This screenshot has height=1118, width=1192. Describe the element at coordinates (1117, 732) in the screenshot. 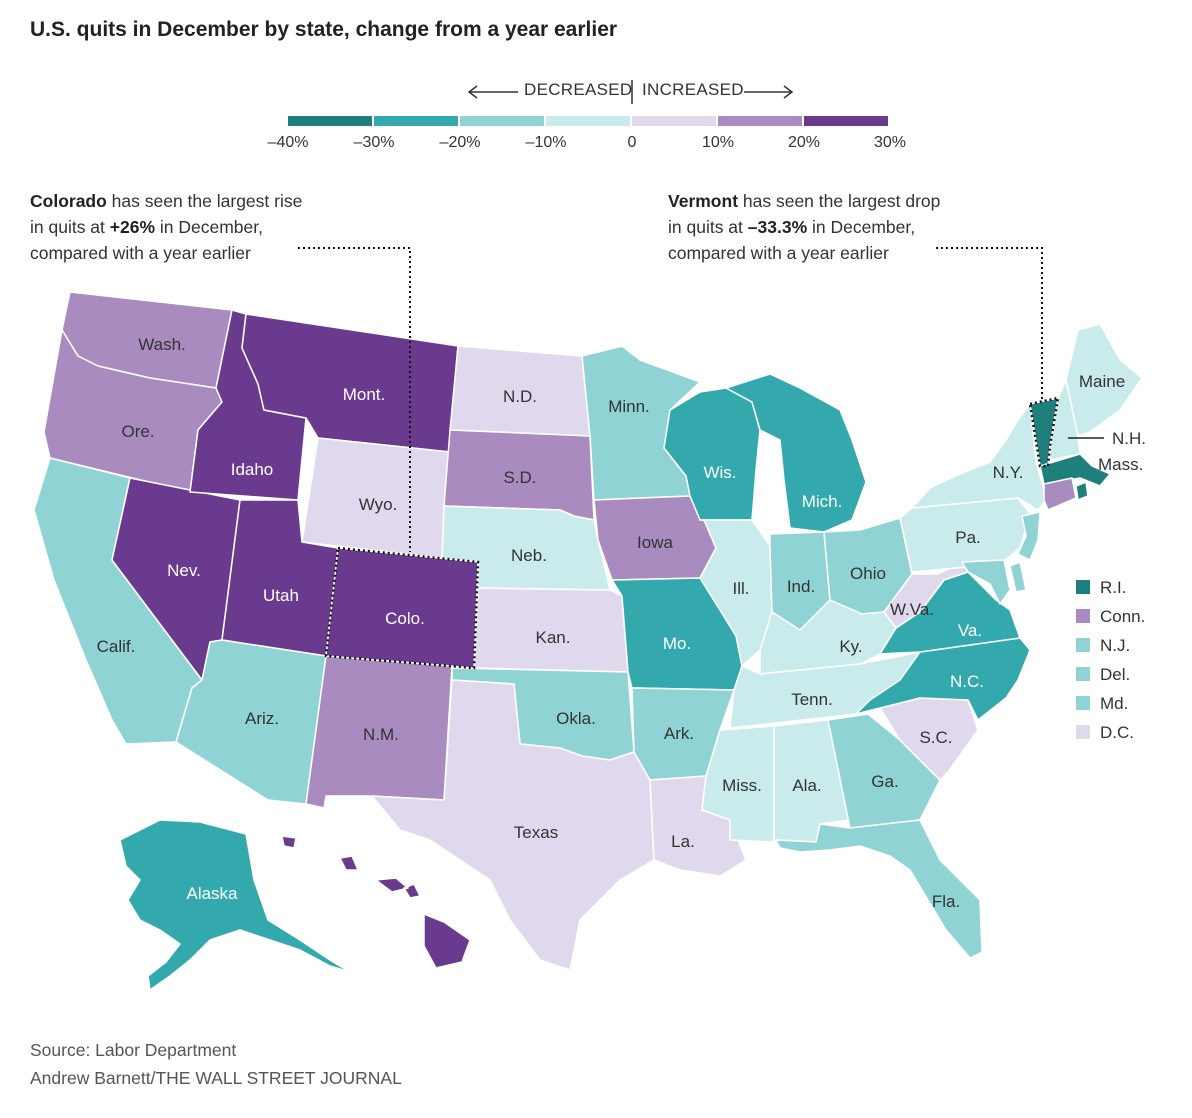

I see `legend-label: D.C.` at that location.